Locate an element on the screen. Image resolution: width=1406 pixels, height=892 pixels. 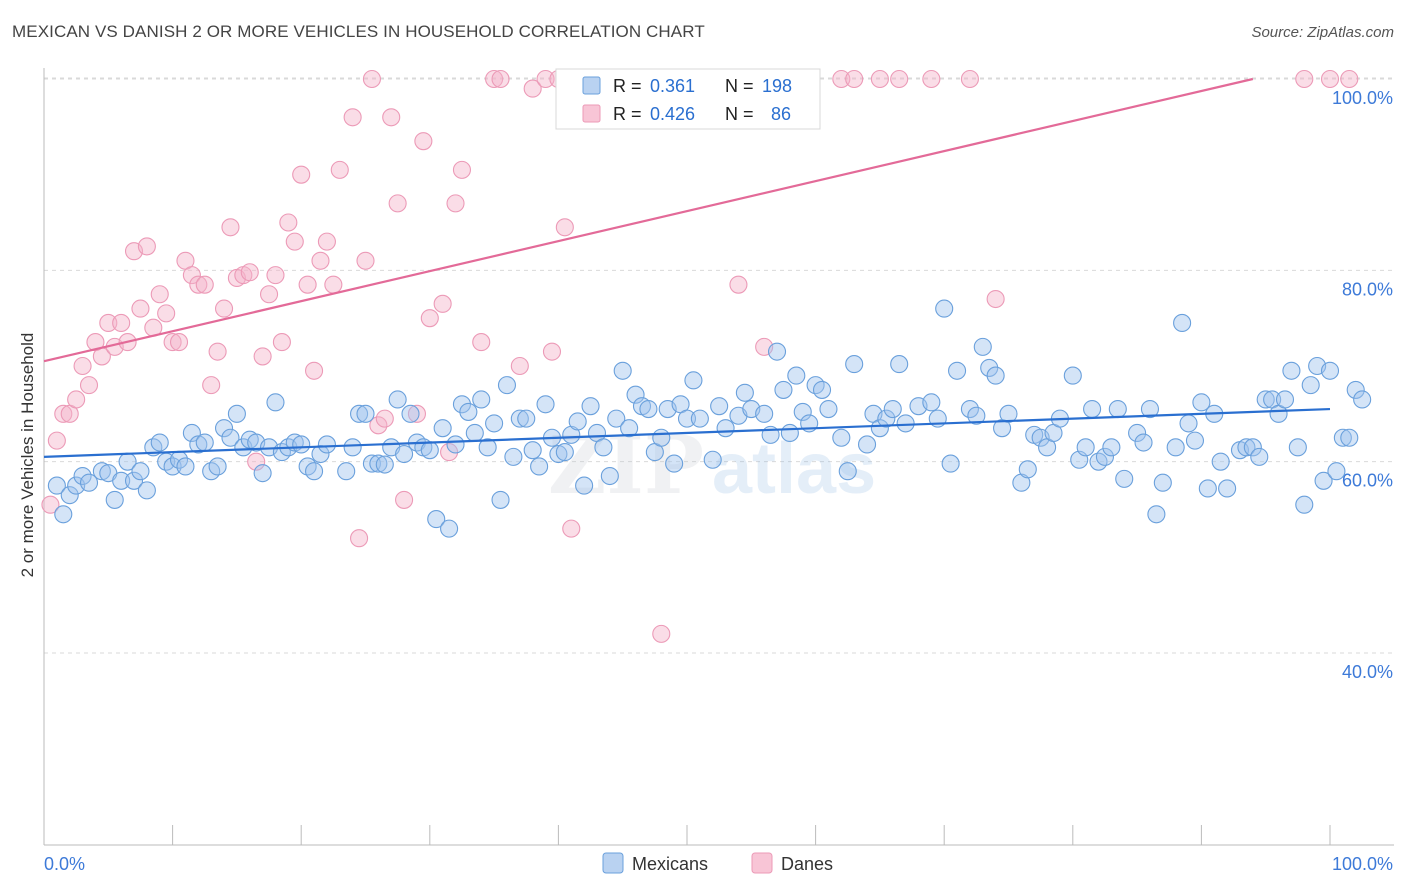
legend-r-value: 0.426 is located at coordinates (672, 114).